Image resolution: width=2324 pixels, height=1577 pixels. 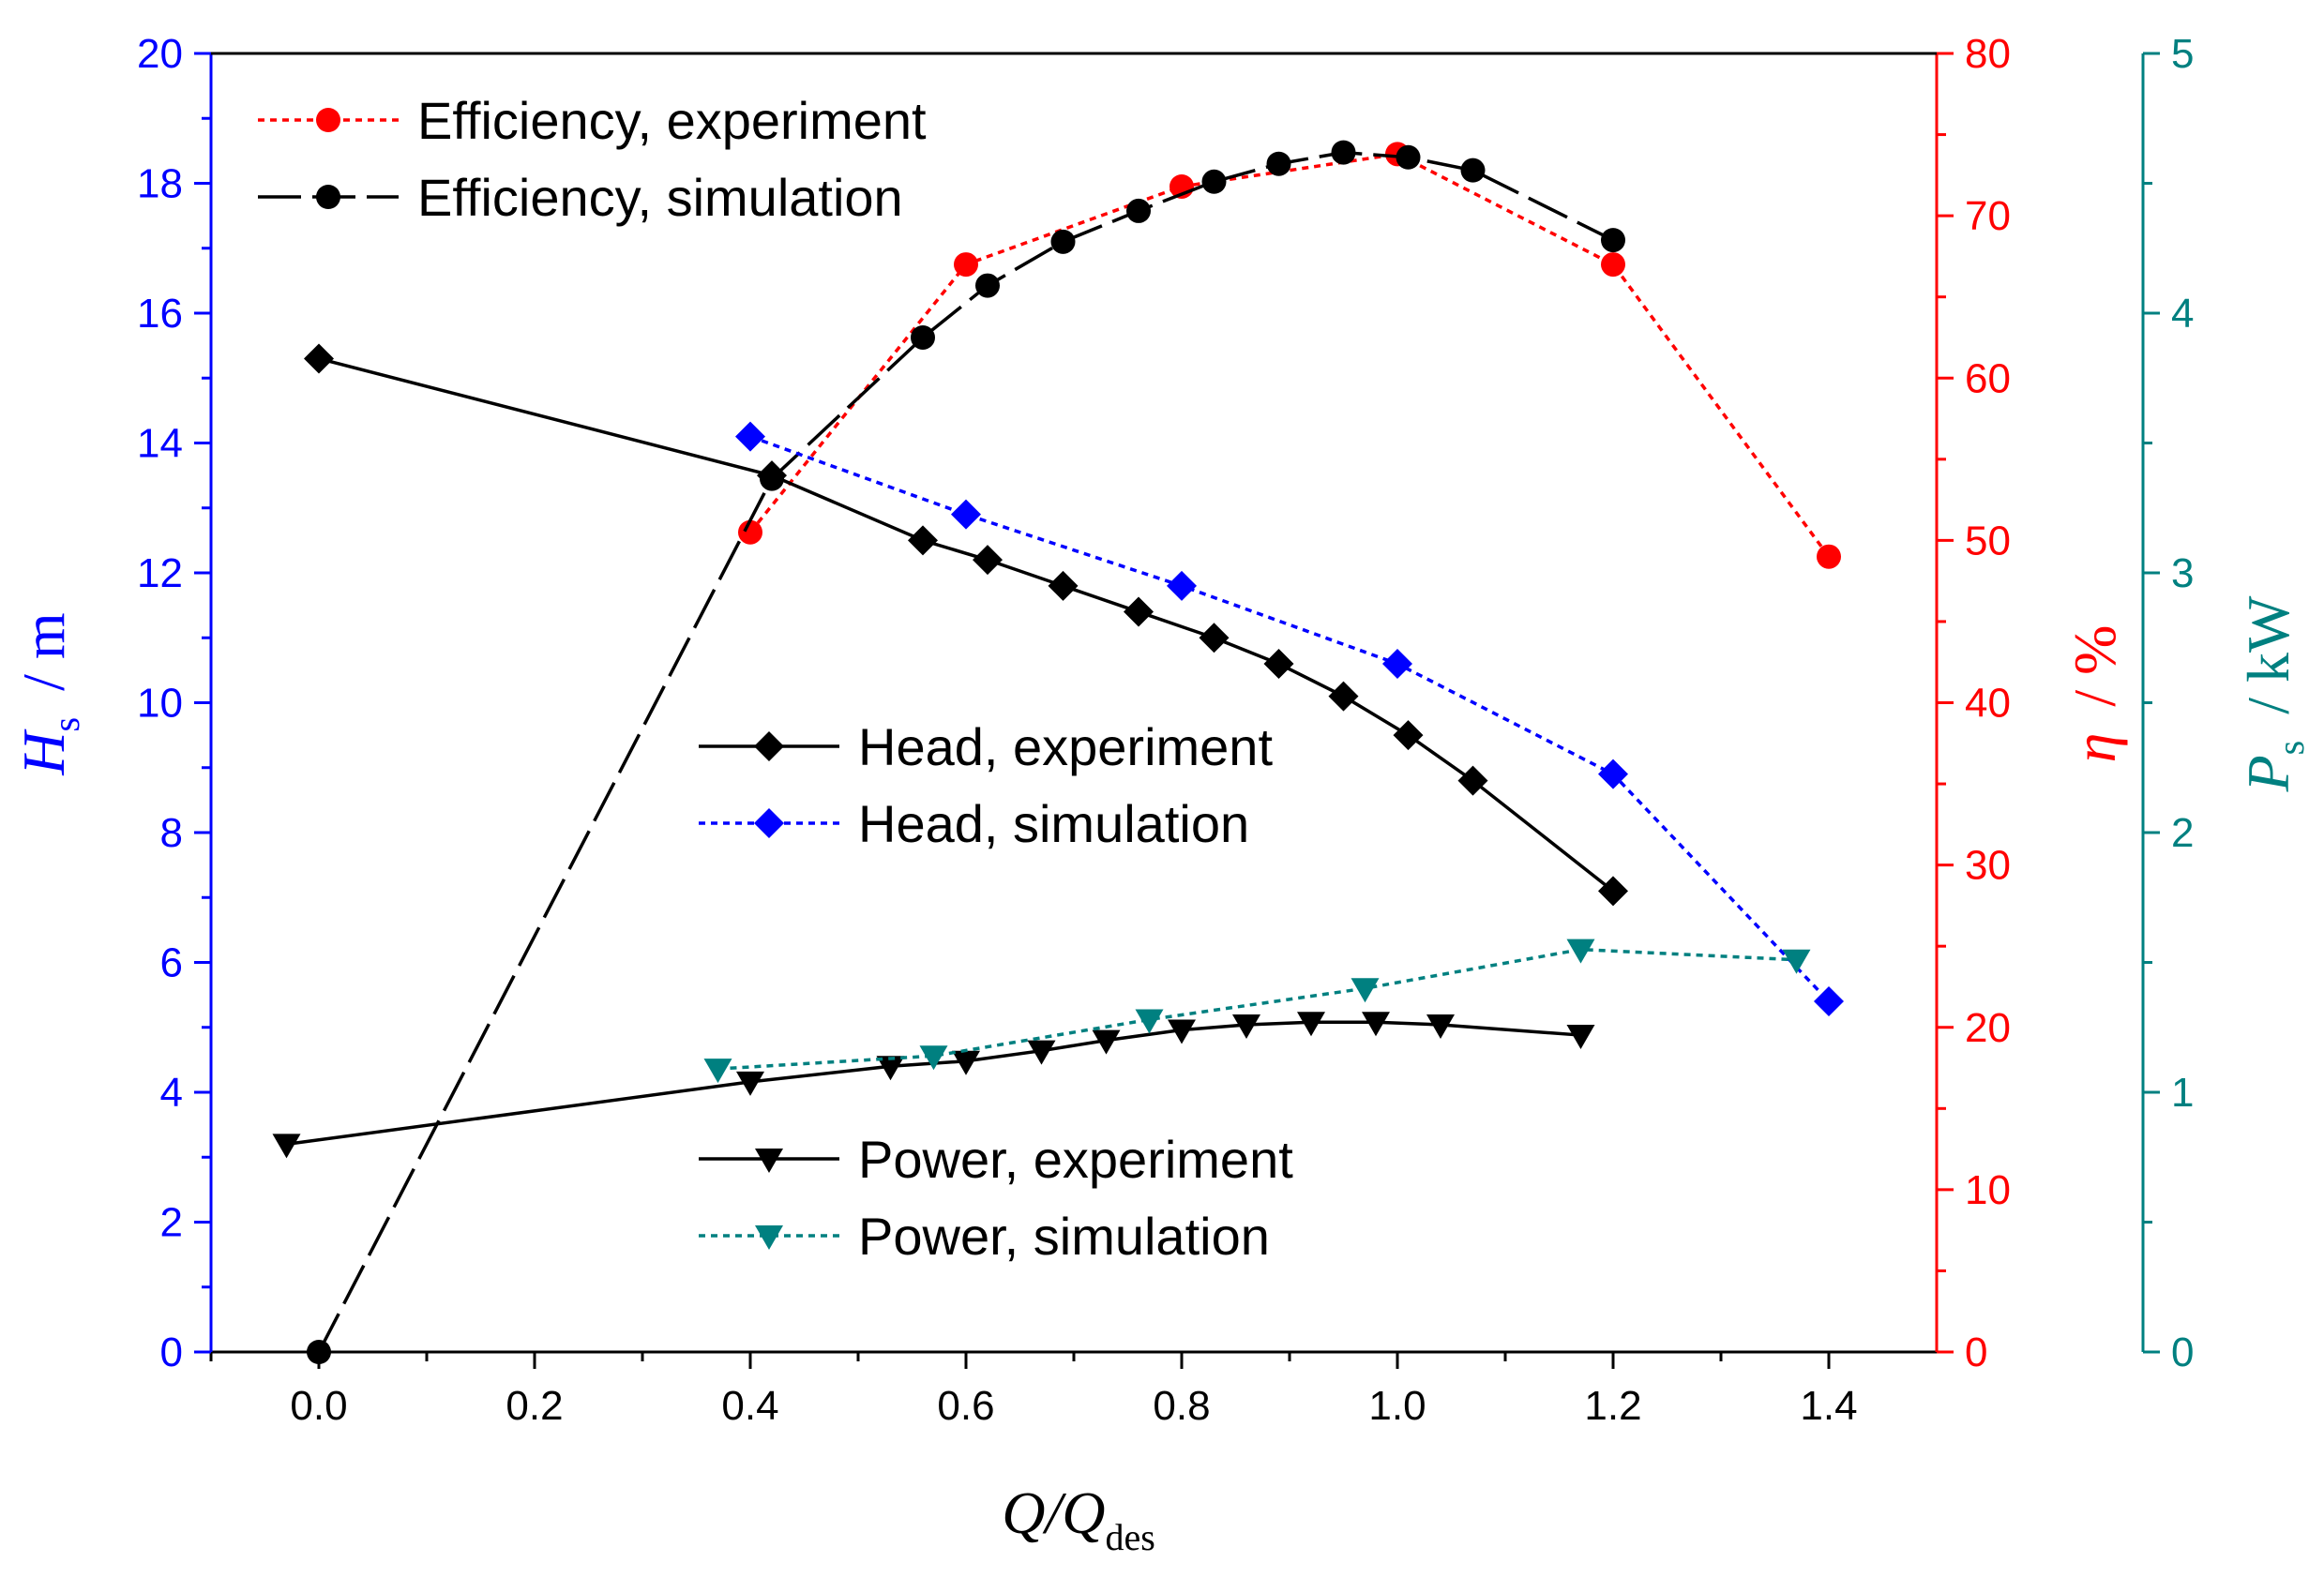 I want to click on efficiency-tick-label: 0, so click(x=1976, y=1352).